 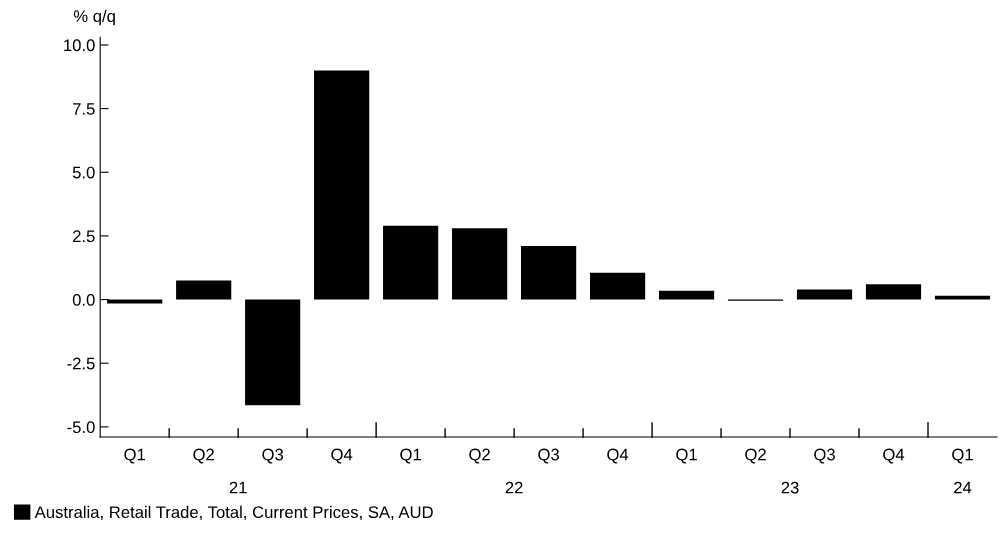 What do you see at coordinates (83, 172) in the screenshot?
I see `y-tick-label: 5.0` at bounding box center [83, 172].